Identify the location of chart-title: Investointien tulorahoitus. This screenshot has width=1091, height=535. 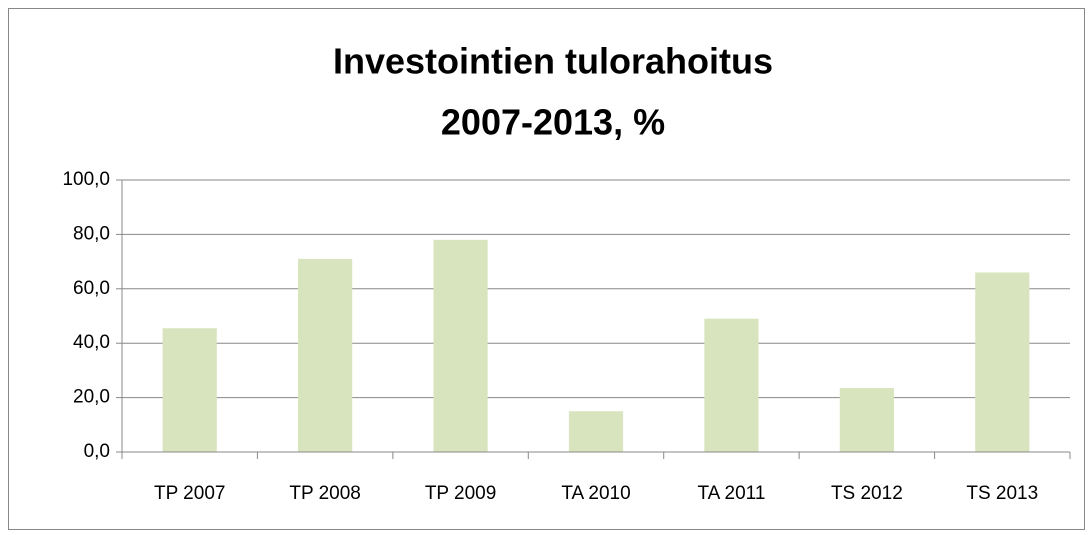
(553, 61).